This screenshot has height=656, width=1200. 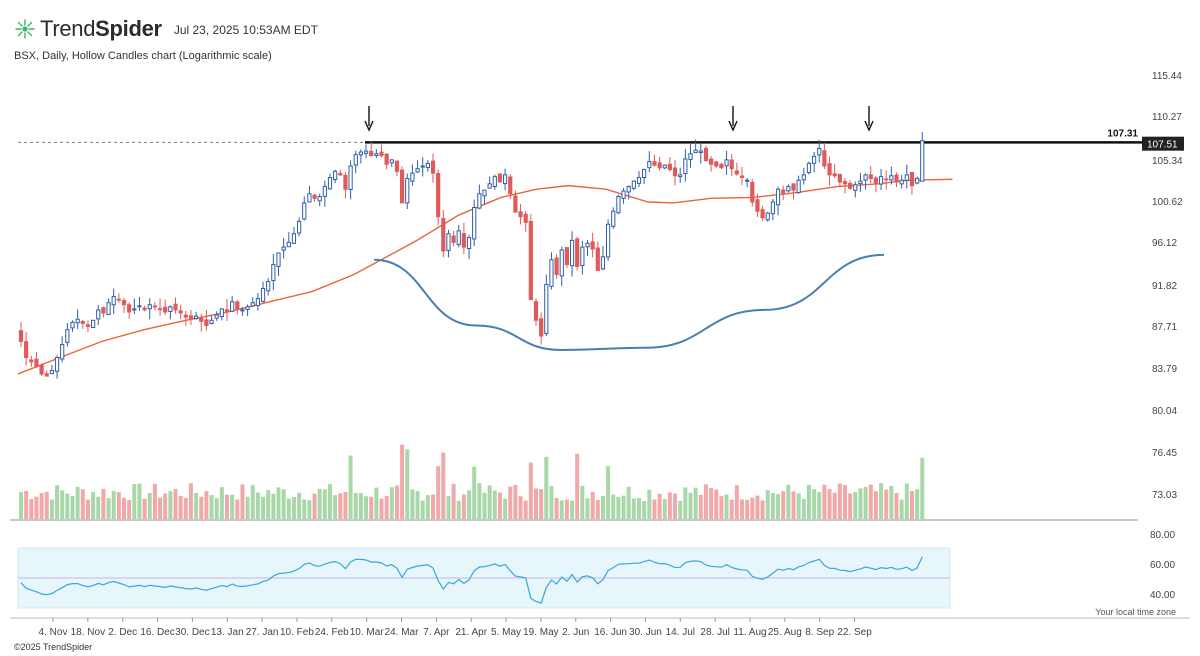 I want to click on header: TrendSpider Jul 23, 2025 10:53AM EDT, so click(x=166, y=29).